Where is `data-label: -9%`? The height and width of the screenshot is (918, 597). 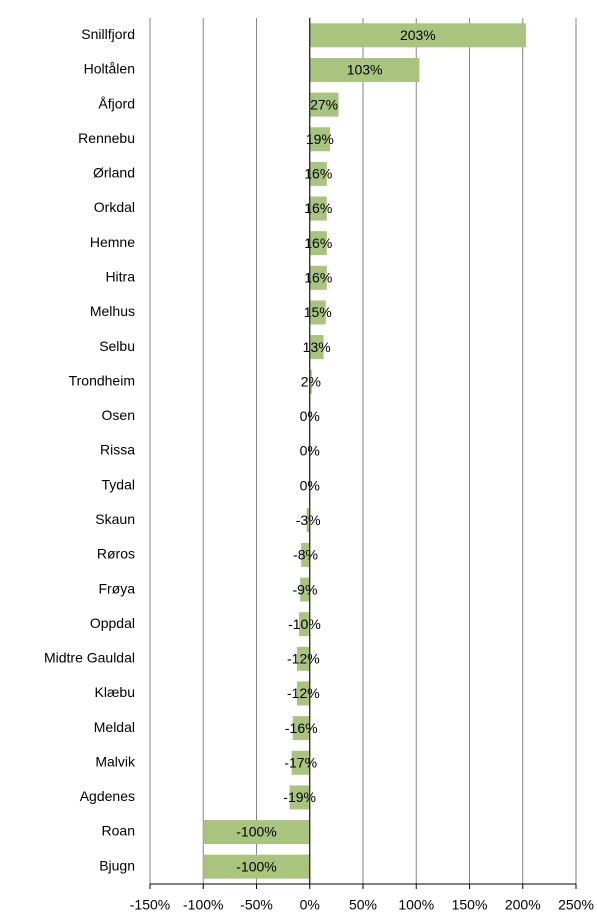
data-label: -9% is located at coordinates (305, 589).